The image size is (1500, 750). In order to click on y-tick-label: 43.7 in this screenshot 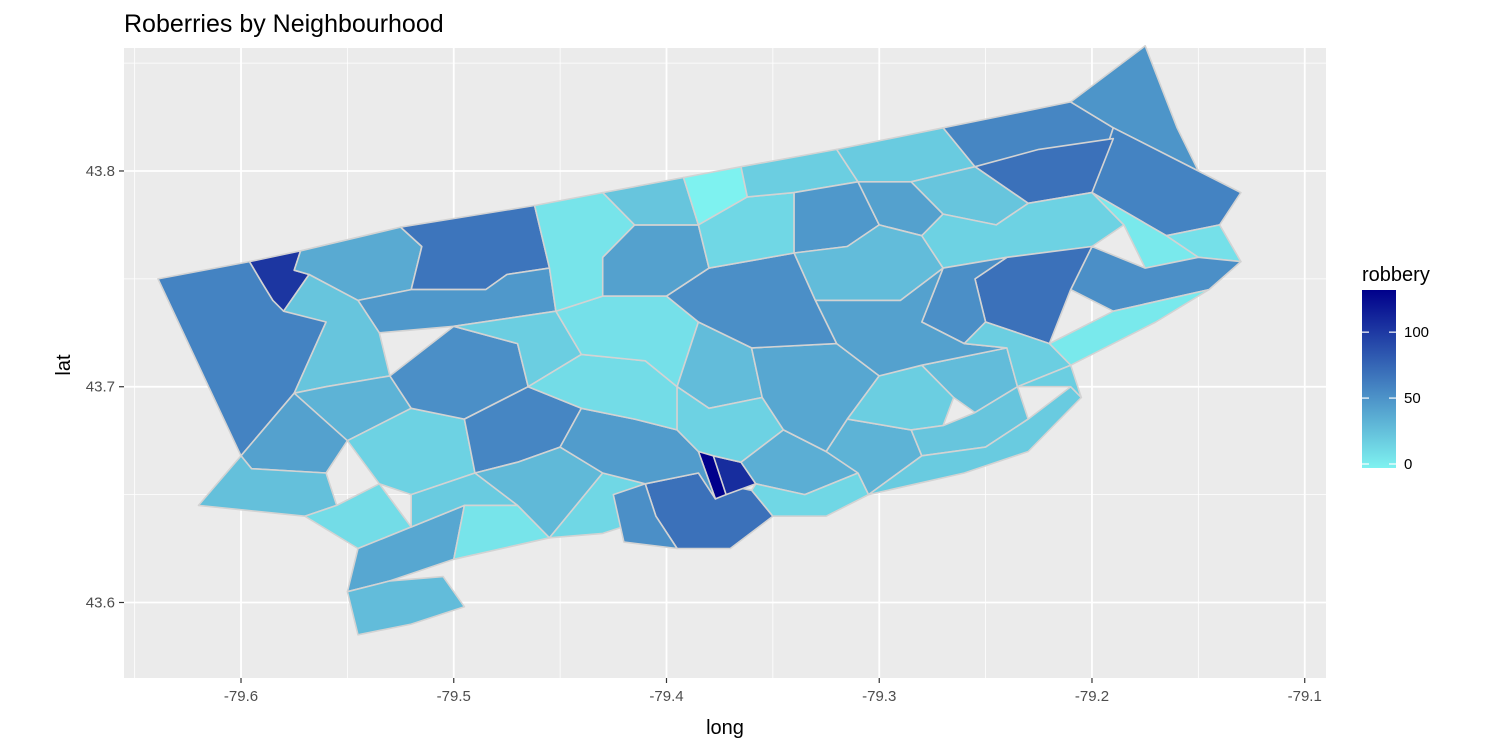, I will do `click(100, 387)`.